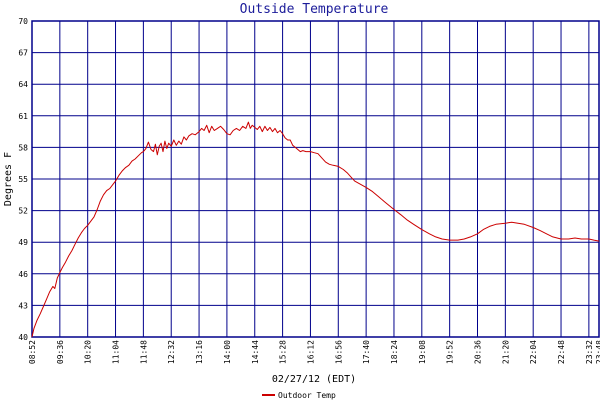 The image size is (600, 400). I want to click on y-tick-label: 49, so click(23, 242).